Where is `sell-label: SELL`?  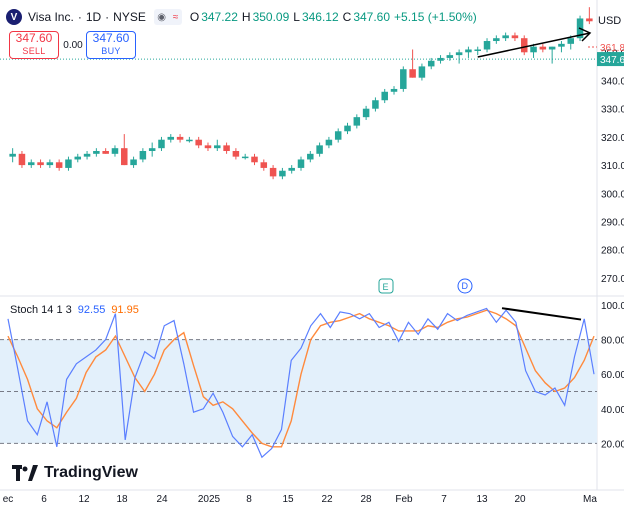
sell-label: SELL is located at coordinates (34, 51).